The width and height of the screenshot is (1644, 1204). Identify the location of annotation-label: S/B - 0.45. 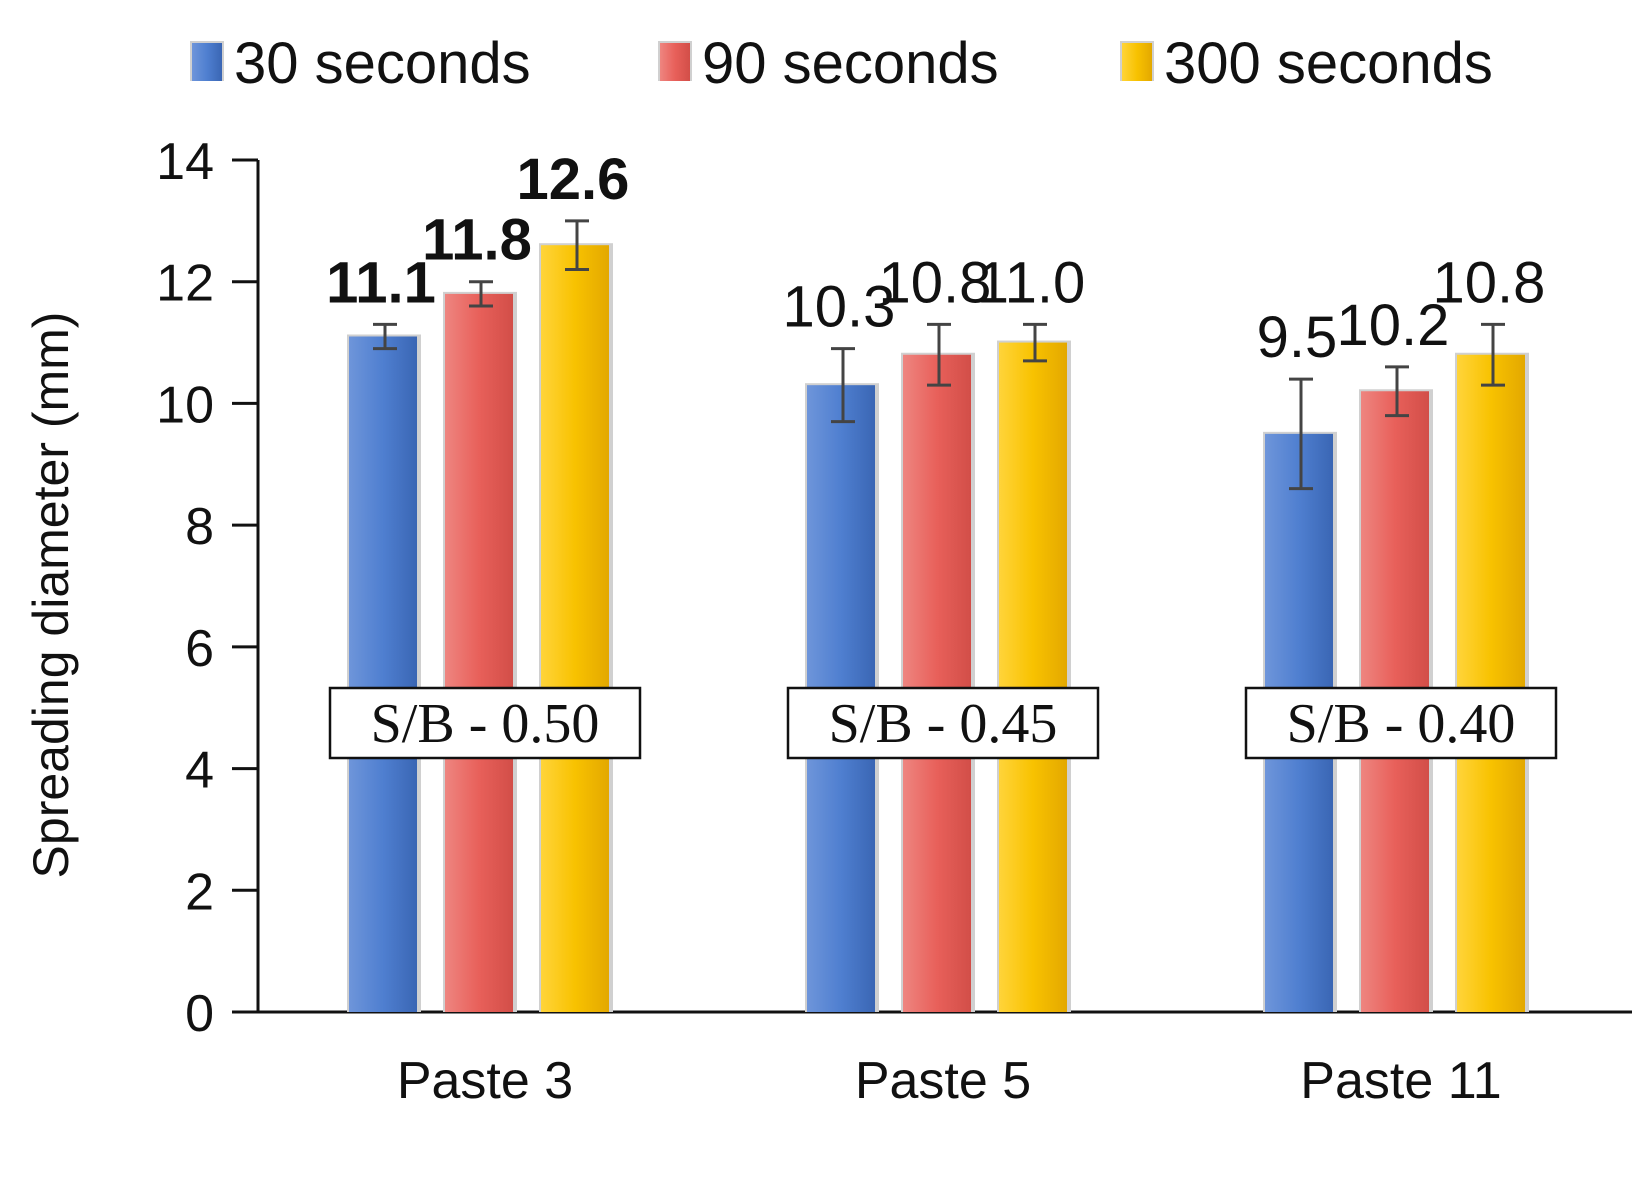
(943, 724).